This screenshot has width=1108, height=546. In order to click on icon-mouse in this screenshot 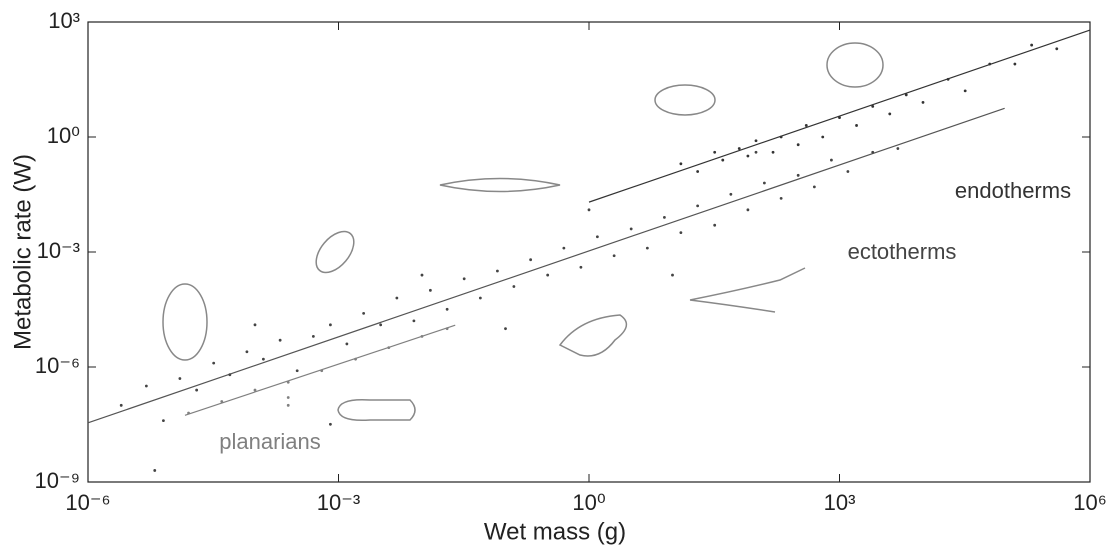, I will do `click(685, 100)`.